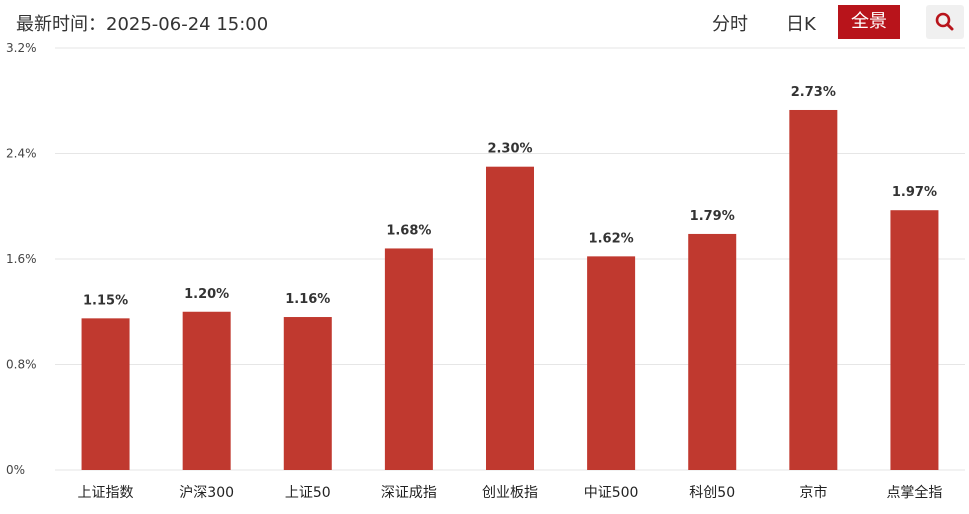 This screenshot has height=514, width=969. What do you see at coordinates (308, 493) in the screenshot?
I see `x-tick-label: 上证50` at bounding box center [308, 493].